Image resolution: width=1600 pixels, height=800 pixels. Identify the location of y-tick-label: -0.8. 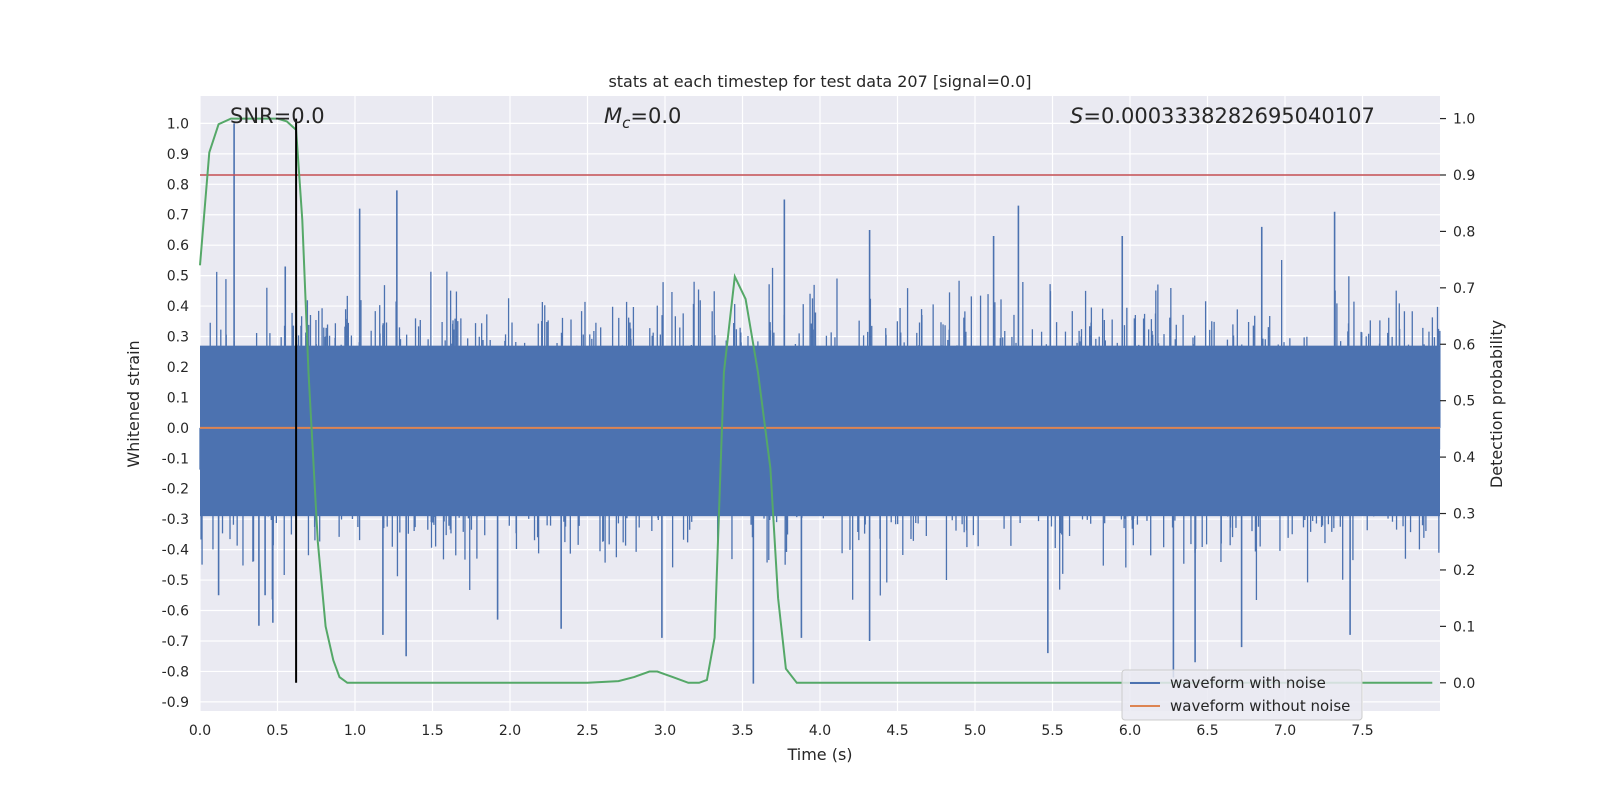
(175, 672).